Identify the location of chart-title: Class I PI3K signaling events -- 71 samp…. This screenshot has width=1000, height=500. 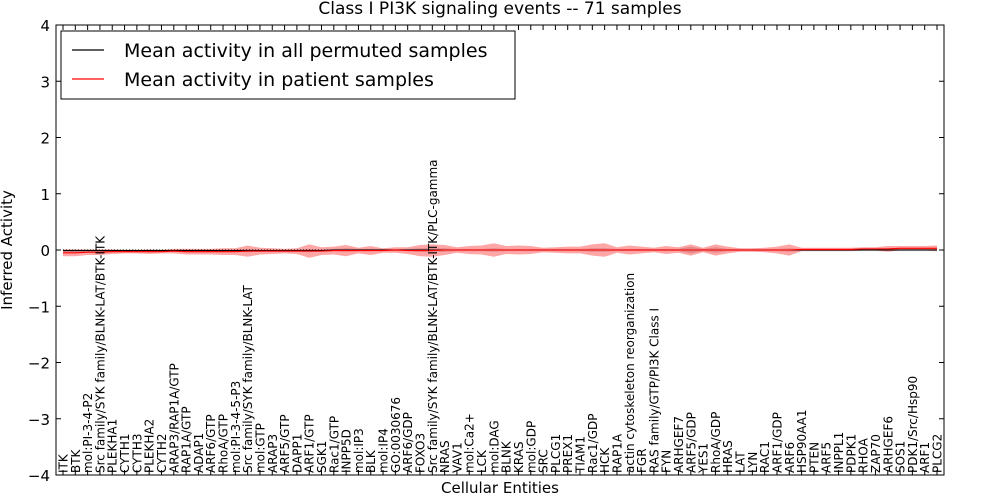
(499, 9).